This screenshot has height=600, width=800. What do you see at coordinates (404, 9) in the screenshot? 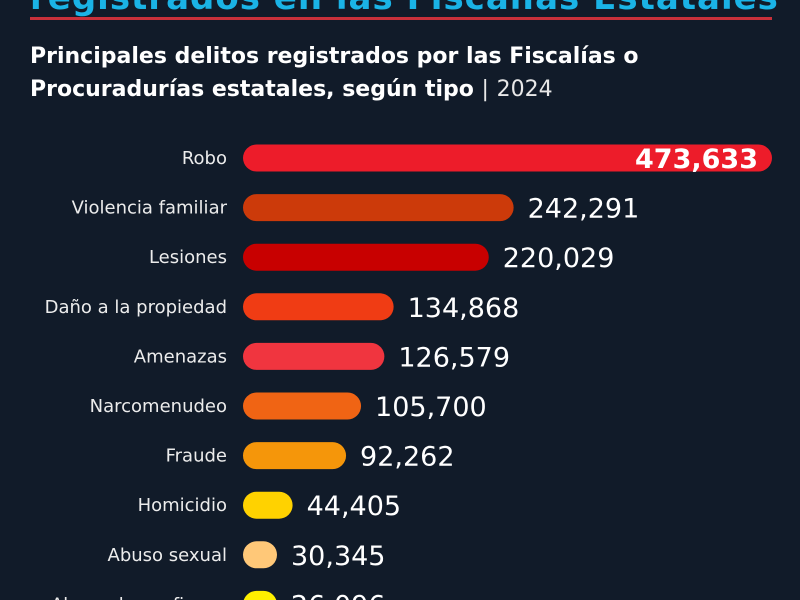
I see `top-title: registrados en las Fiscalías Estatales` at bounding box center [404, 9].